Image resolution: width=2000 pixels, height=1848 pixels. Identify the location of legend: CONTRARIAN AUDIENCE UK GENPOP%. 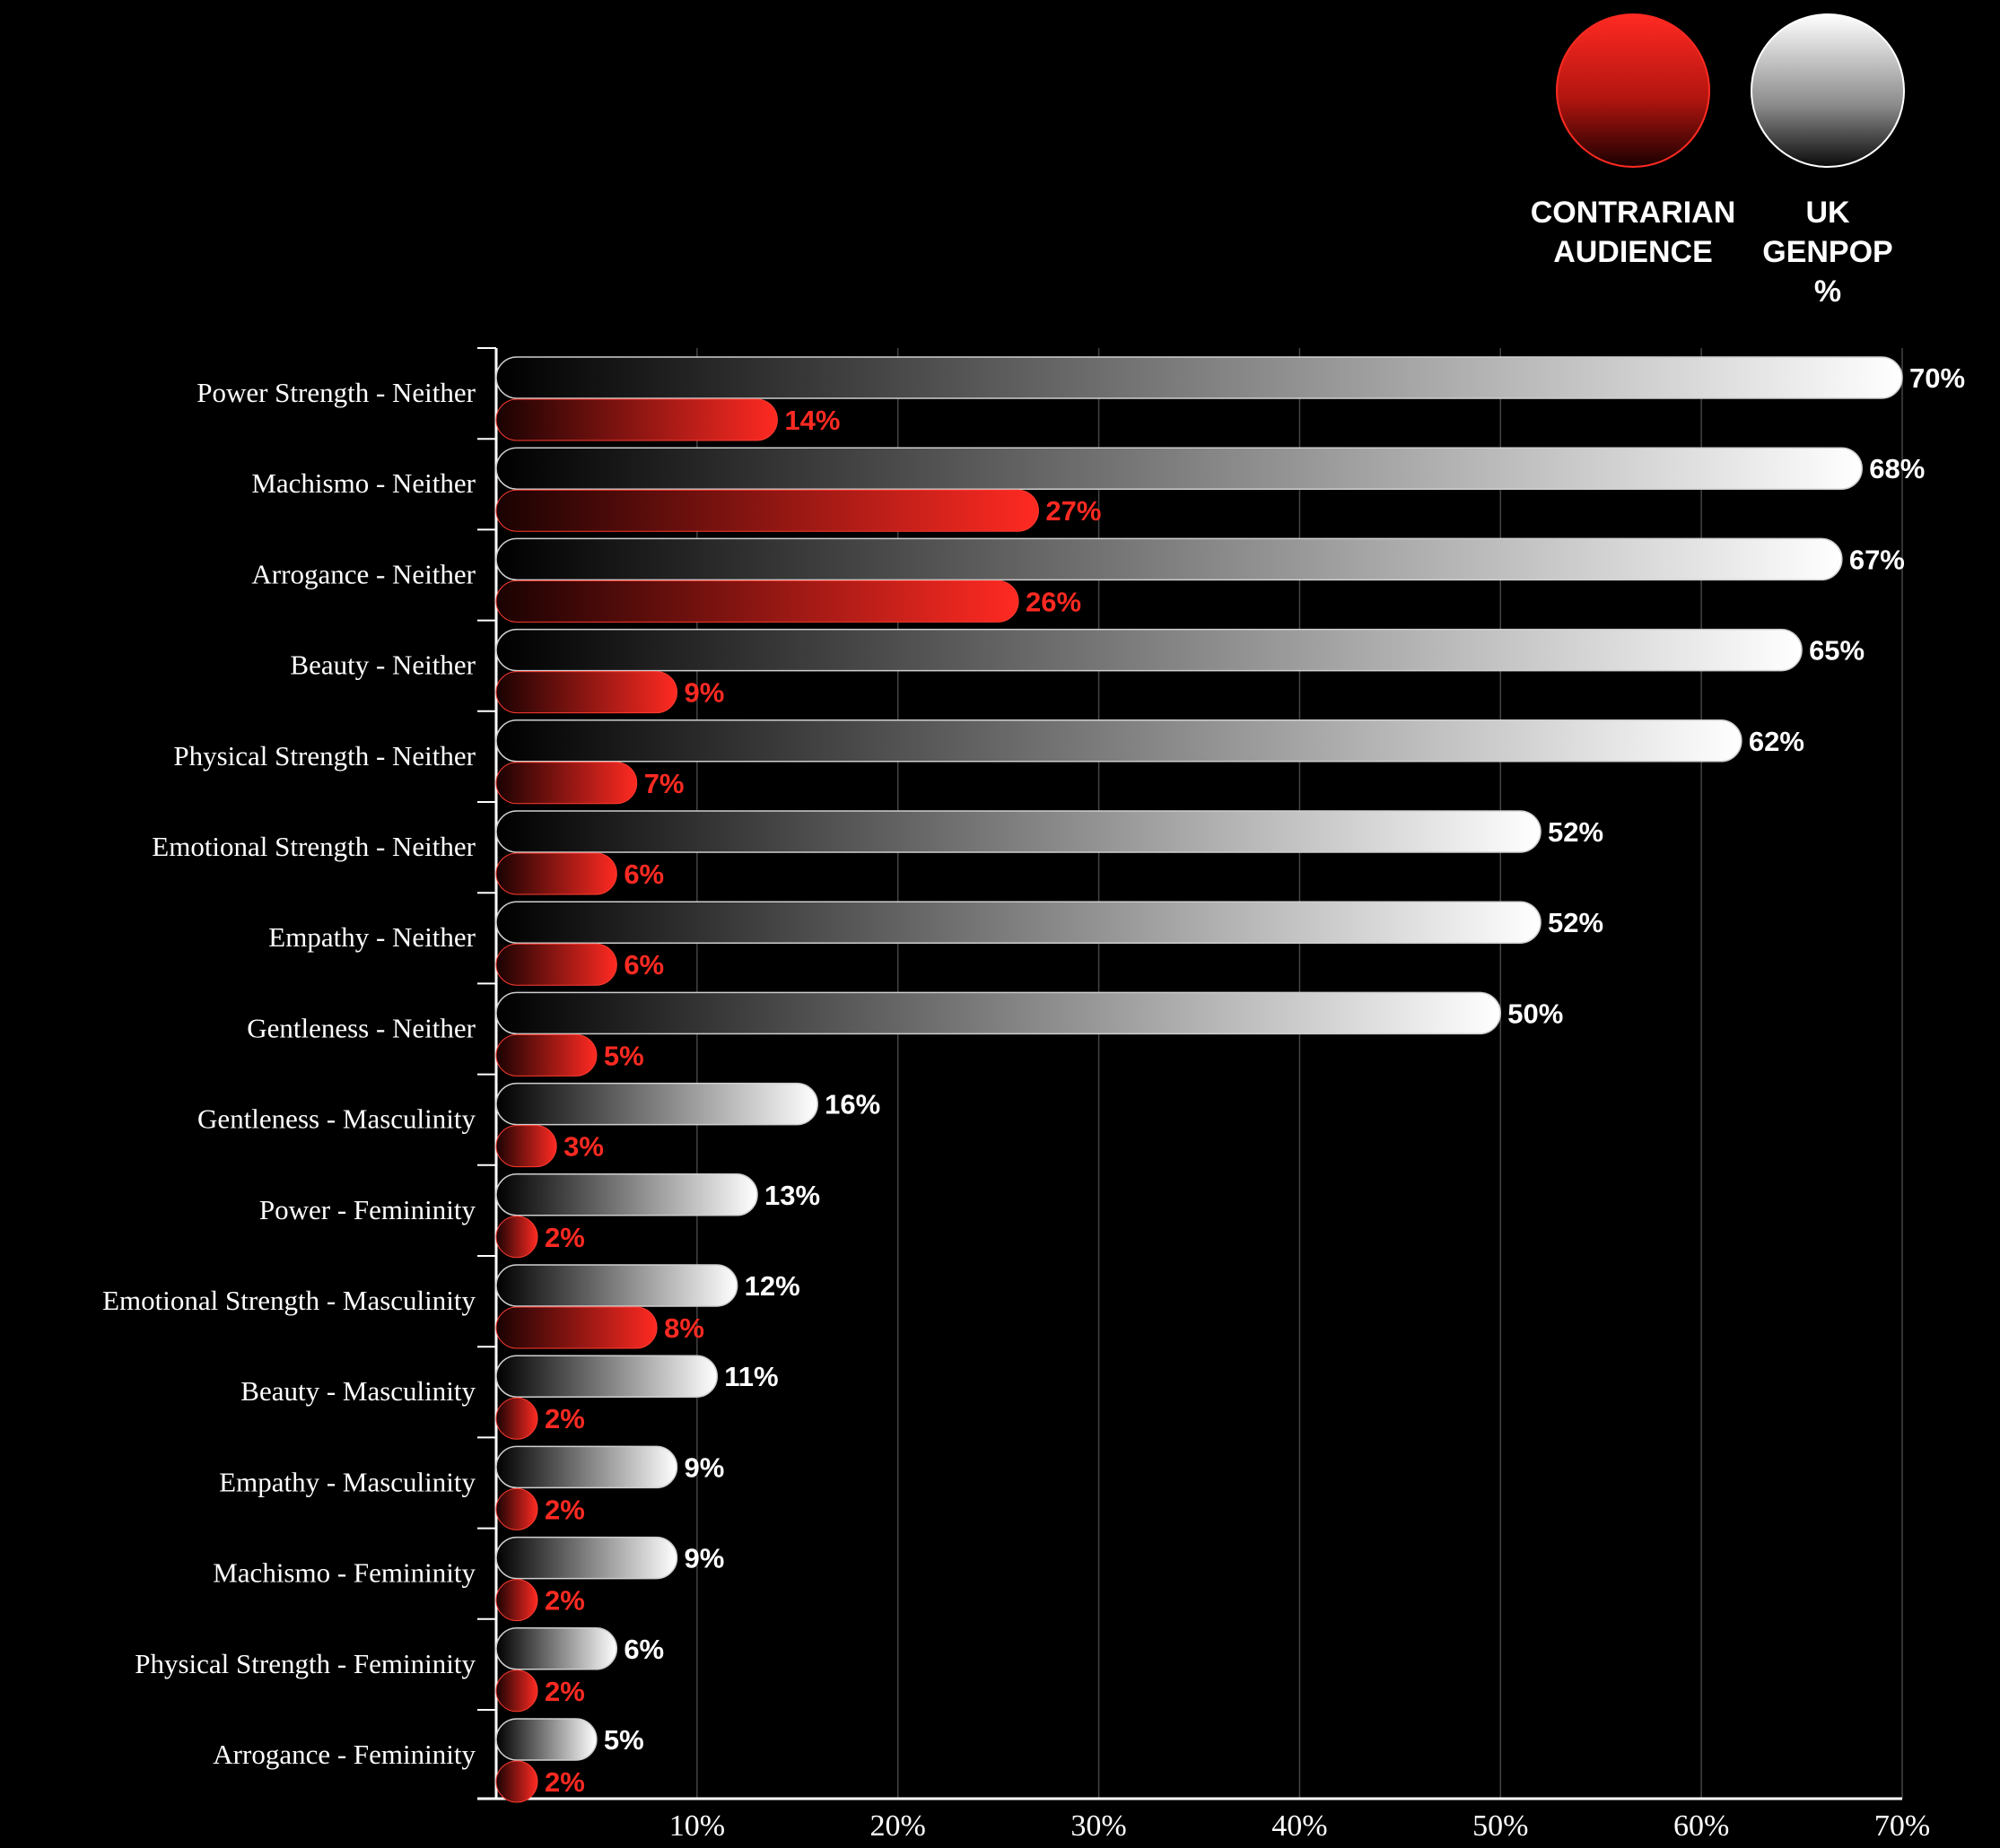
(1718, 161).